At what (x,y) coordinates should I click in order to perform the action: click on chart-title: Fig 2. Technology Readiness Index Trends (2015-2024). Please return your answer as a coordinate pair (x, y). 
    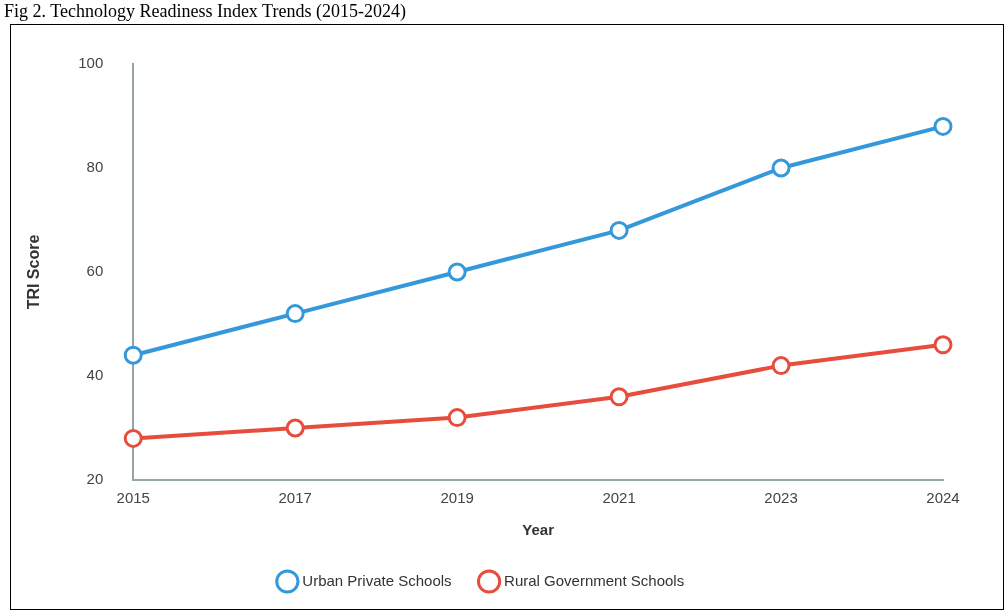
    Looking at the image, I should click on (205, 11).